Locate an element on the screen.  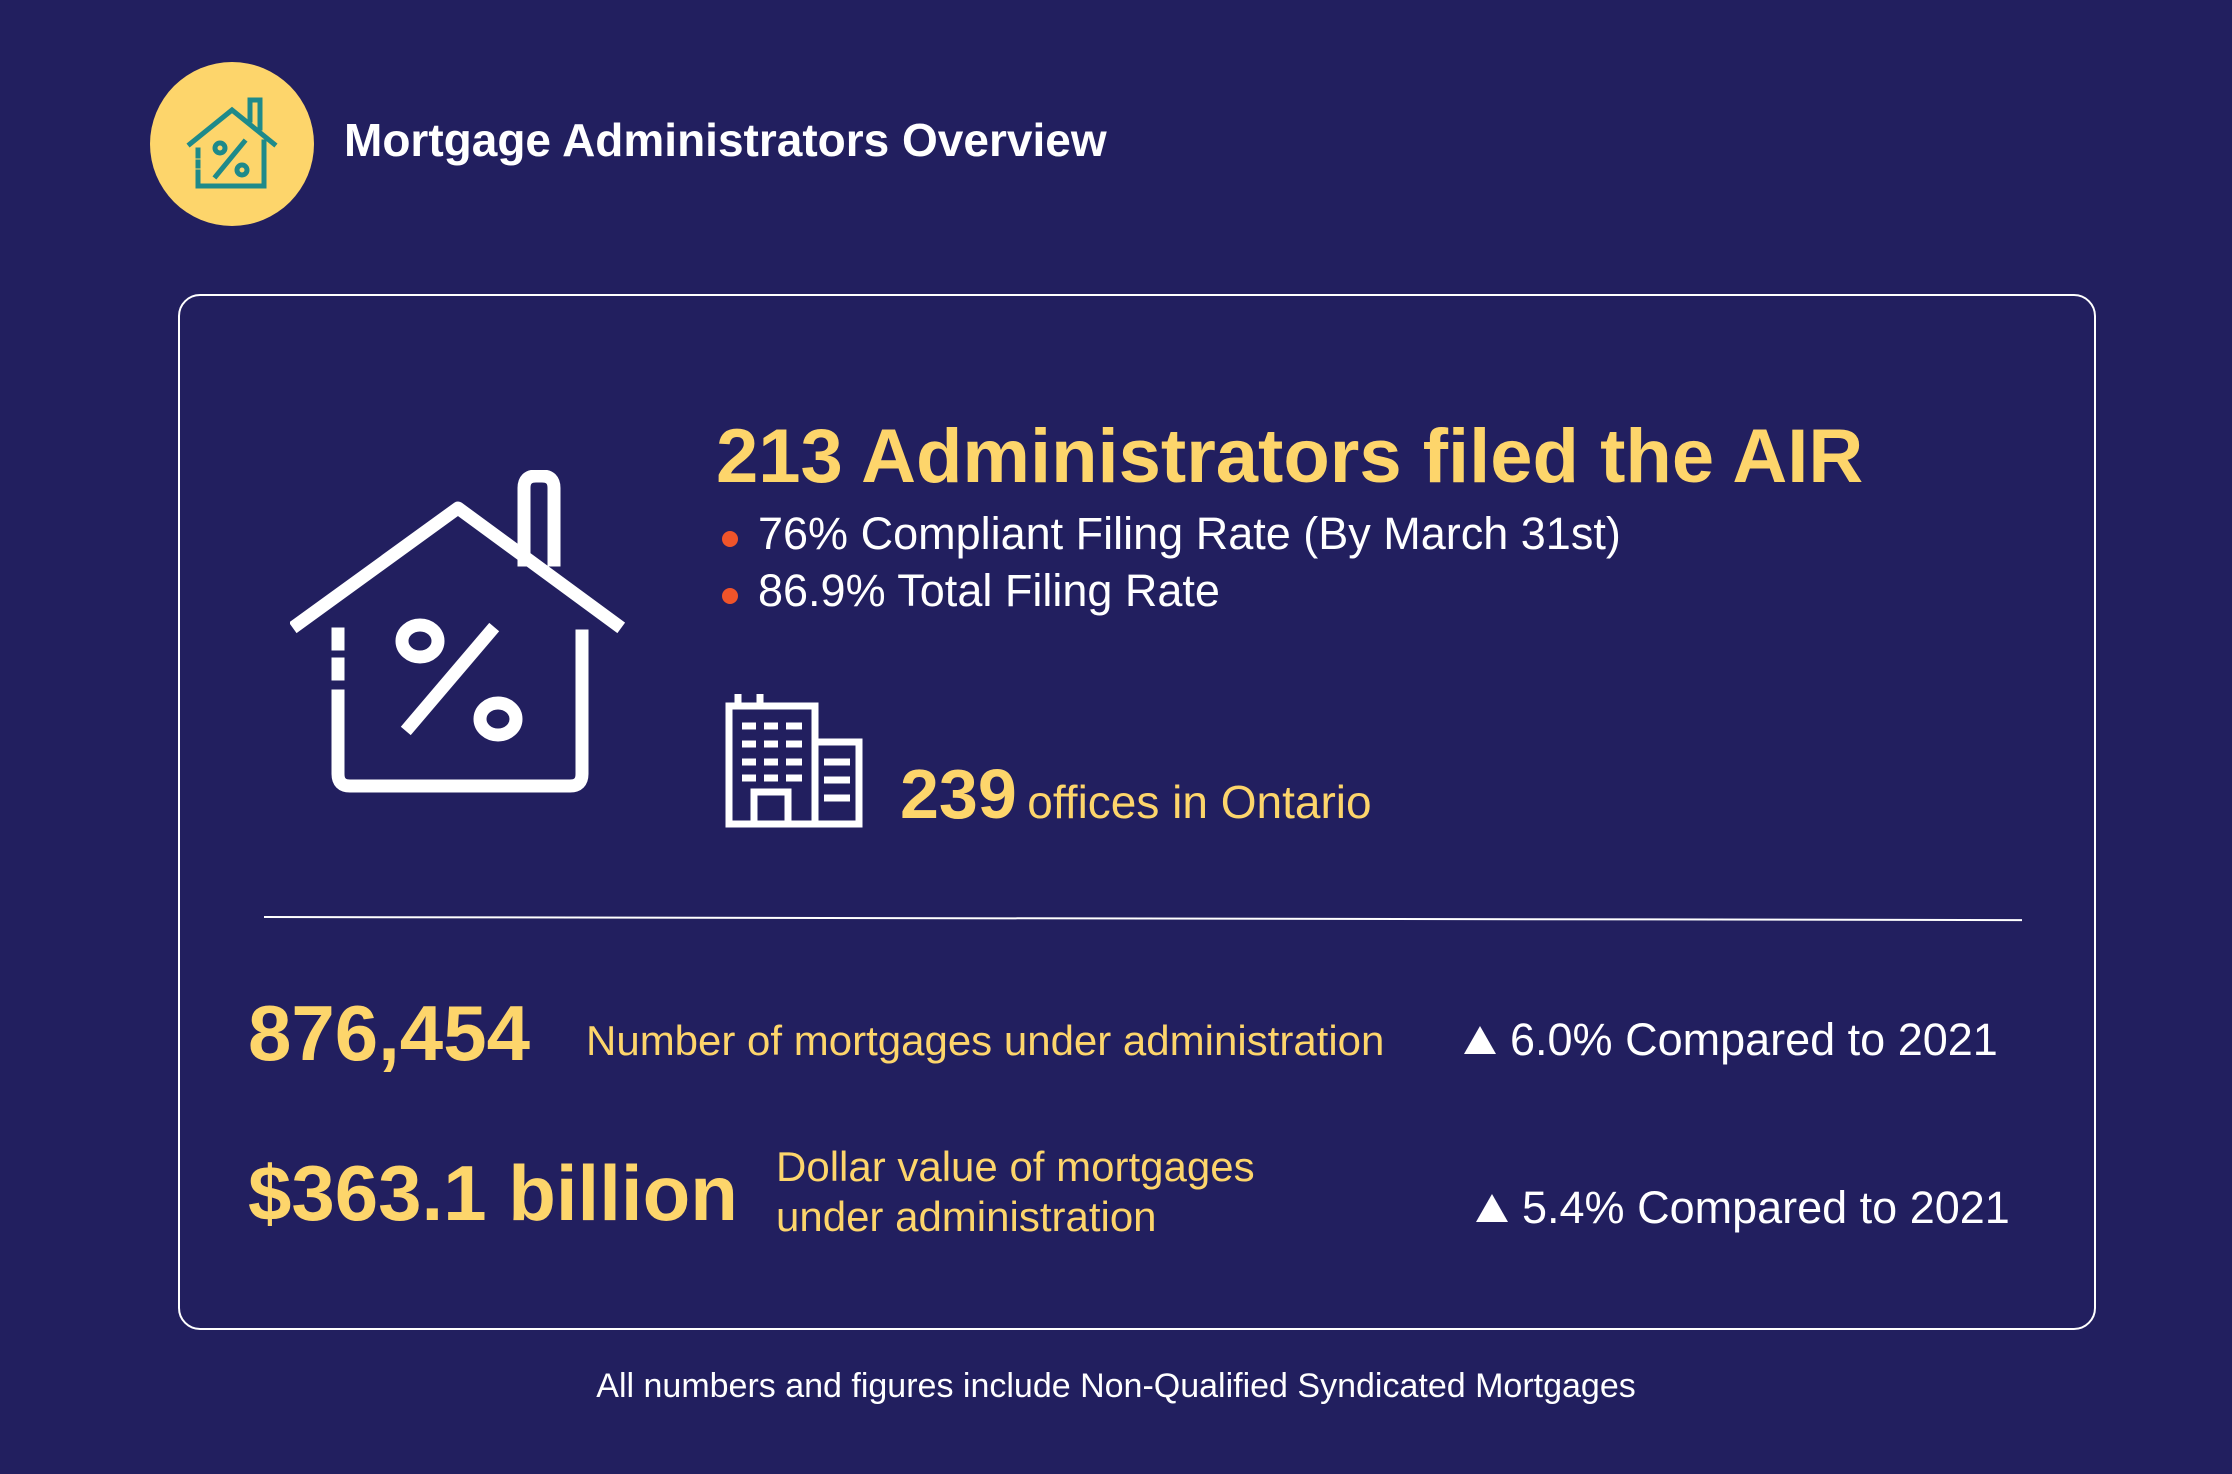
mortgages-count-value: 876,454 is located at coordinates (389, 1033).